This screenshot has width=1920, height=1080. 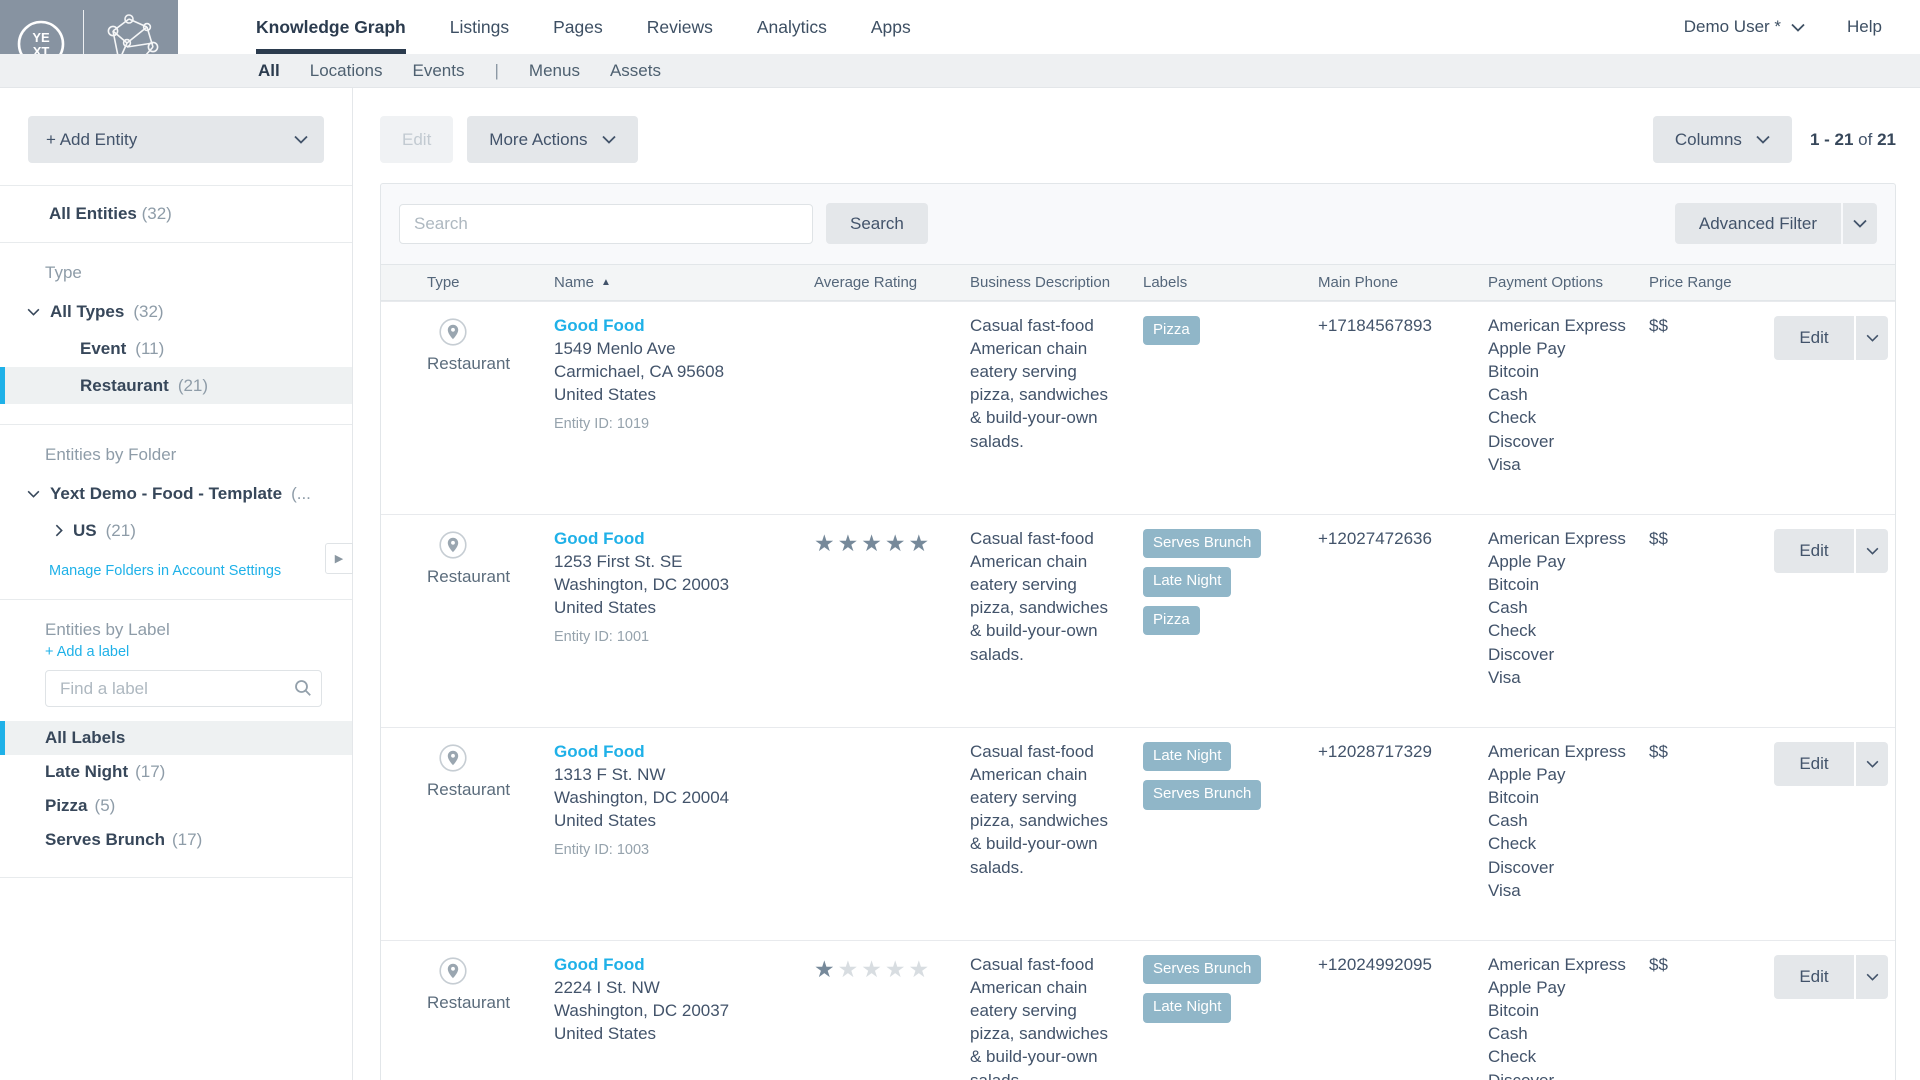 What do you see at coordinates (635, 70) in the screenshot?
I see `subnav-item-assets: Assets` at bounding box center [635, 70].